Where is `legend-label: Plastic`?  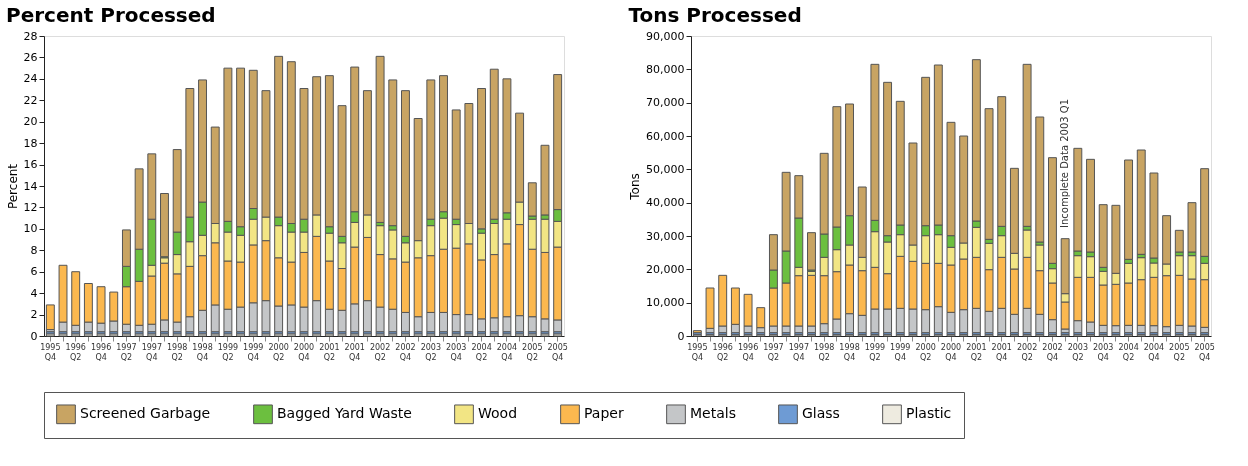 legend-label: Plastic is located at coordinates (929, 413).